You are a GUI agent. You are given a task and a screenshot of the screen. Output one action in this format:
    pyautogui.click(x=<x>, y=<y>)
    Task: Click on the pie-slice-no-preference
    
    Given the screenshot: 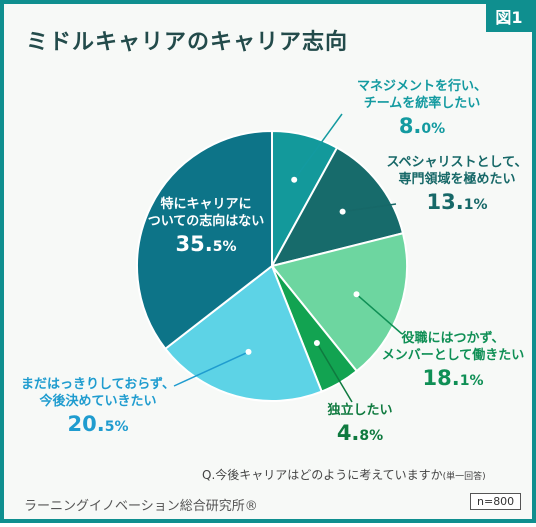 What is the action you would take?
    pyautogui.click(x=204, y=240)
    